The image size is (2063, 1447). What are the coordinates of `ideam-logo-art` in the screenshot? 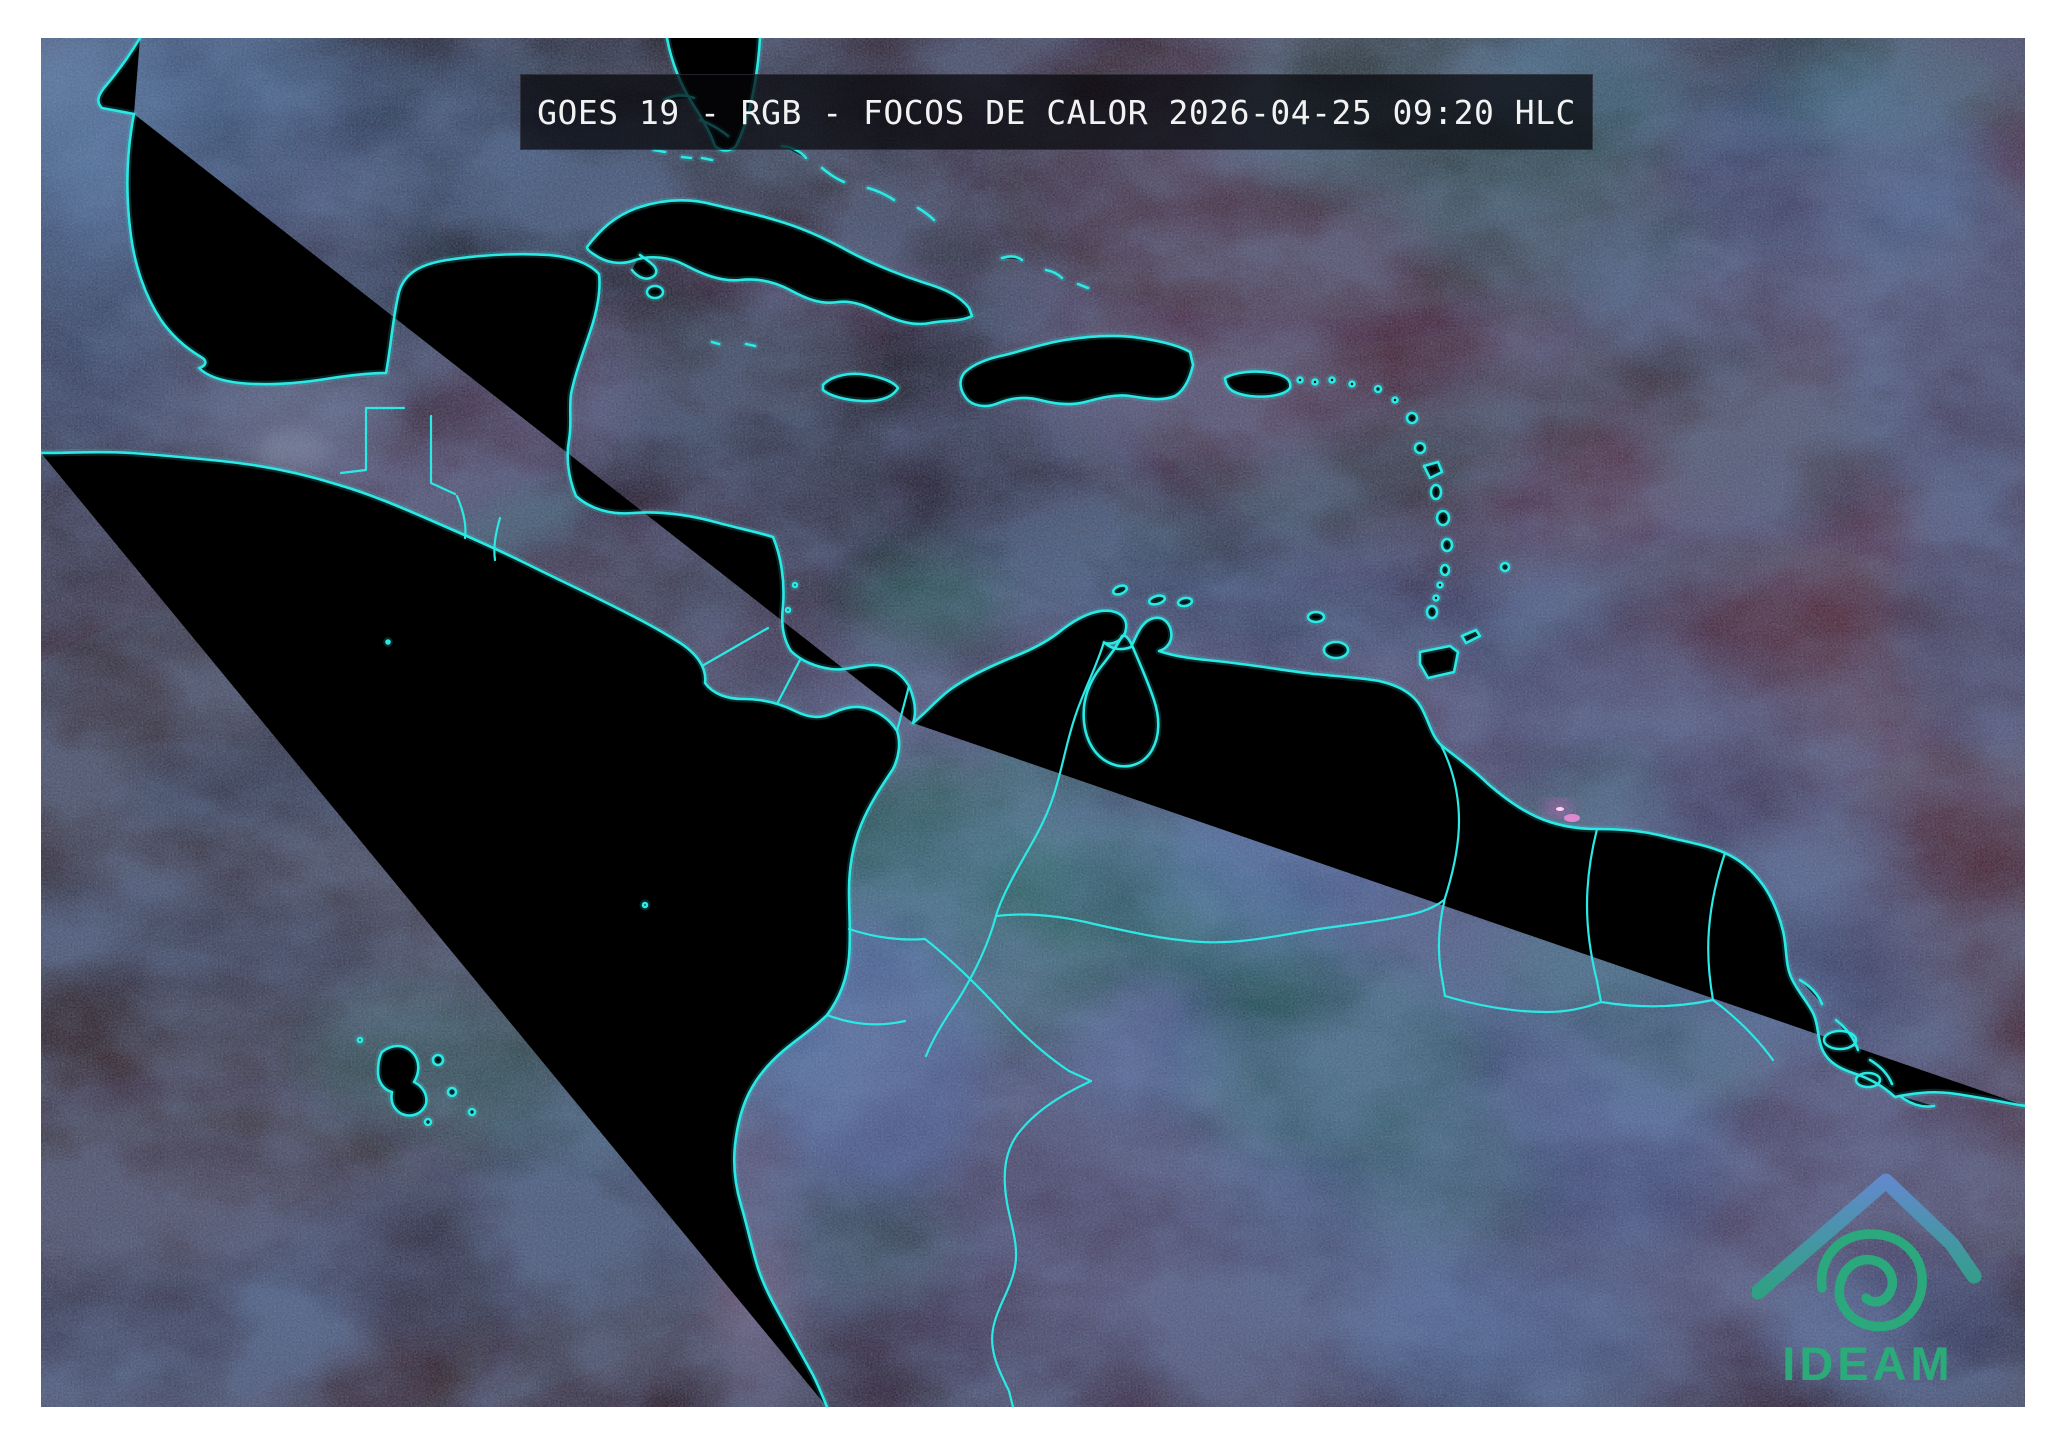 It's located at (1867, 1252).